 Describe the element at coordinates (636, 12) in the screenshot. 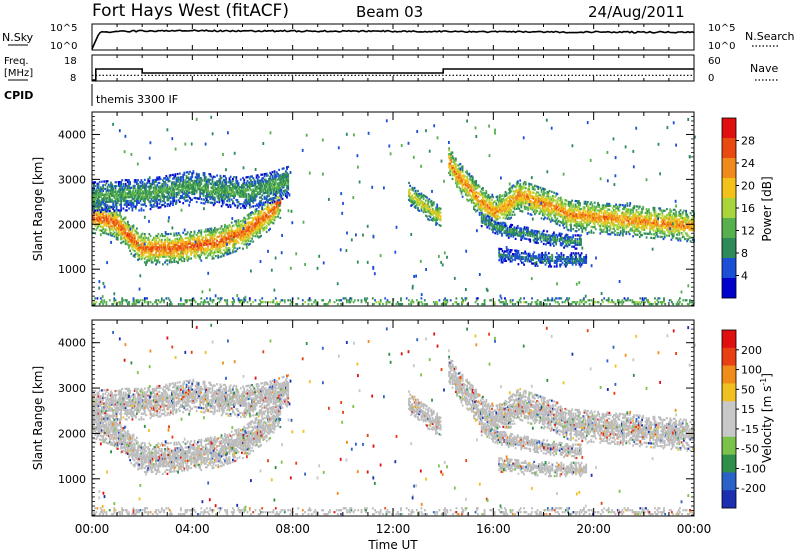

I see `date-title: 24/Aug/2011` at that location.